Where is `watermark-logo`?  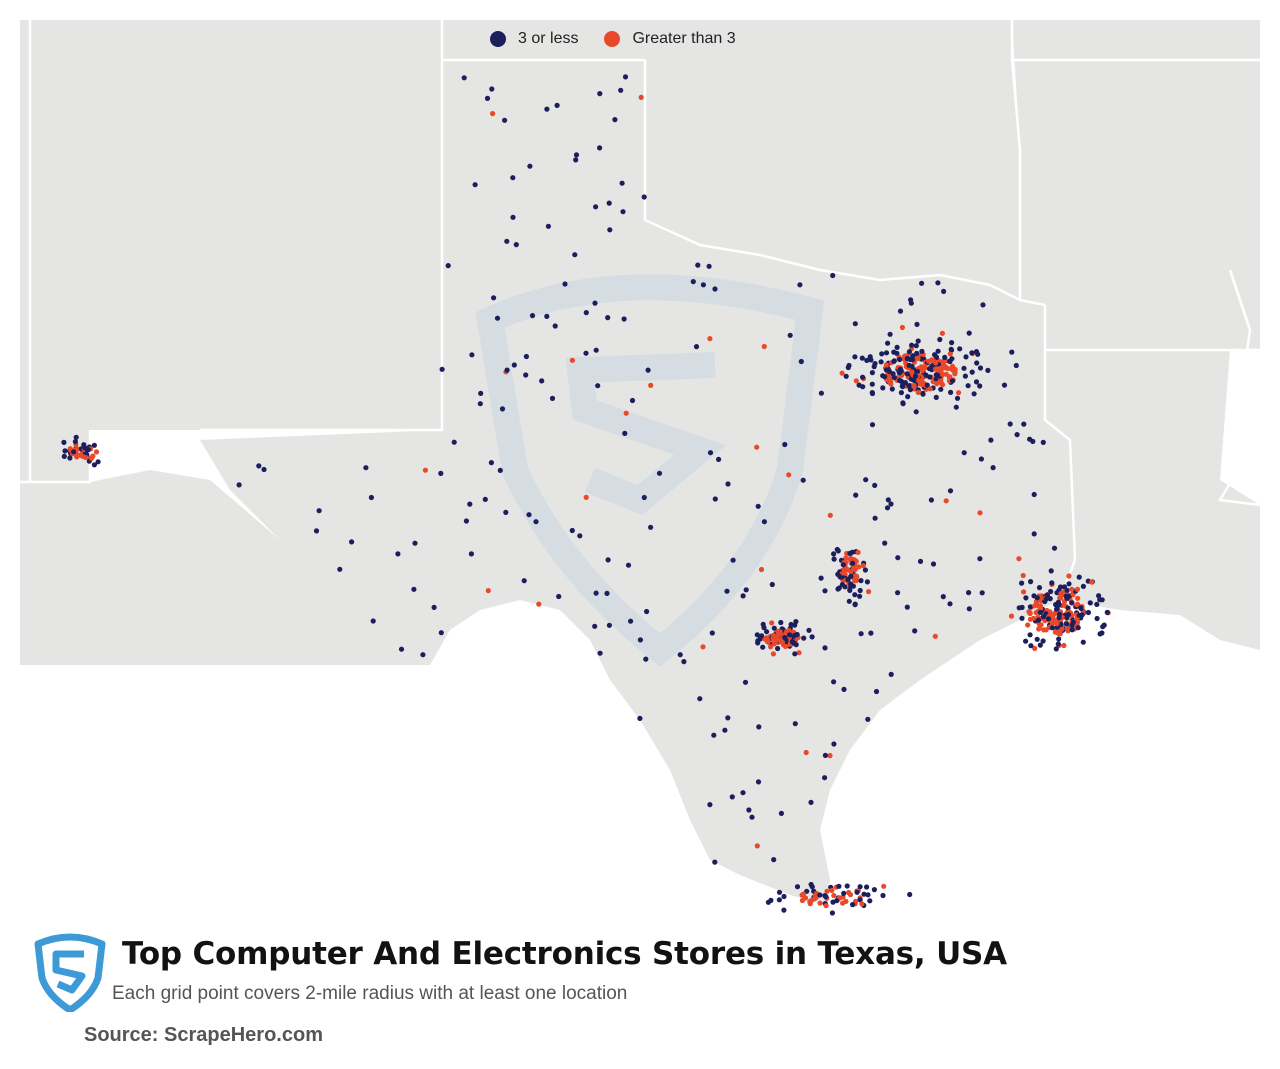
watermark-logo is located at coordinates (650, 470).